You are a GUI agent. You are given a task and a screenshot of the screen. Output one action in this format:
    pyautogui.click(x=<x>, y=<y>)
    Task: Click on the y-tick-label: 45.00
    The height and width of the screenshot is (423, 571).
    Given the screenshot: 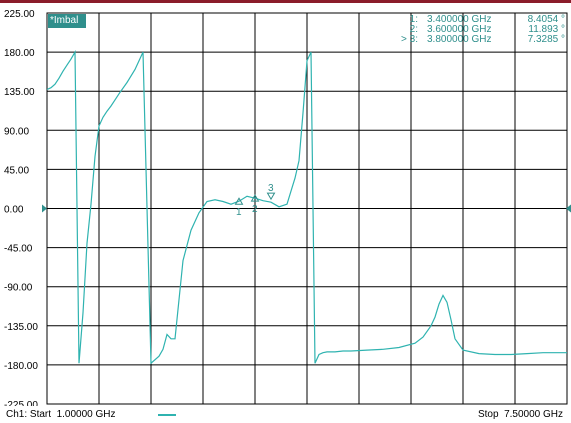 What is the action you would take?
    pyautogui.click(x=16, y=170)
    